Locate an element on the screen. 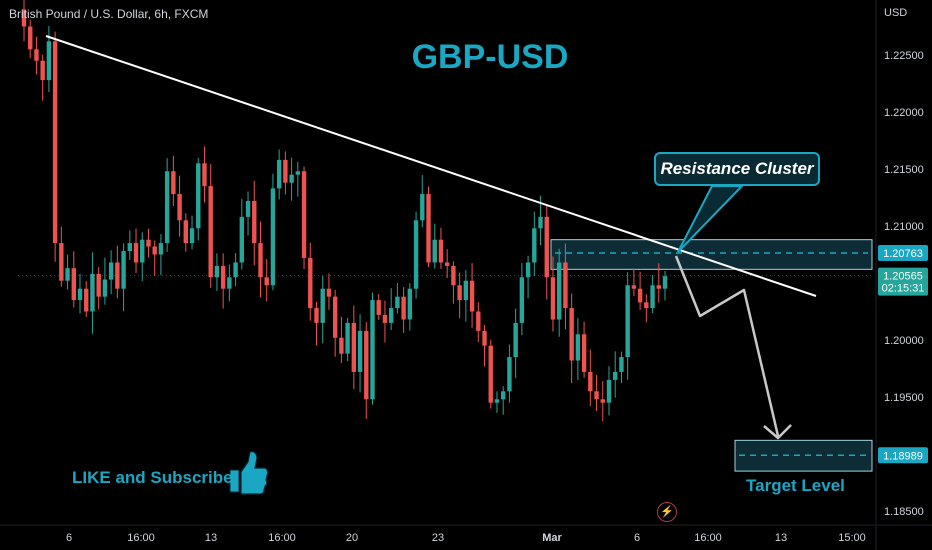 This screenshot has height=550, width=932. y-tick-label: 1.21000 is located at coordinates (904, 227).